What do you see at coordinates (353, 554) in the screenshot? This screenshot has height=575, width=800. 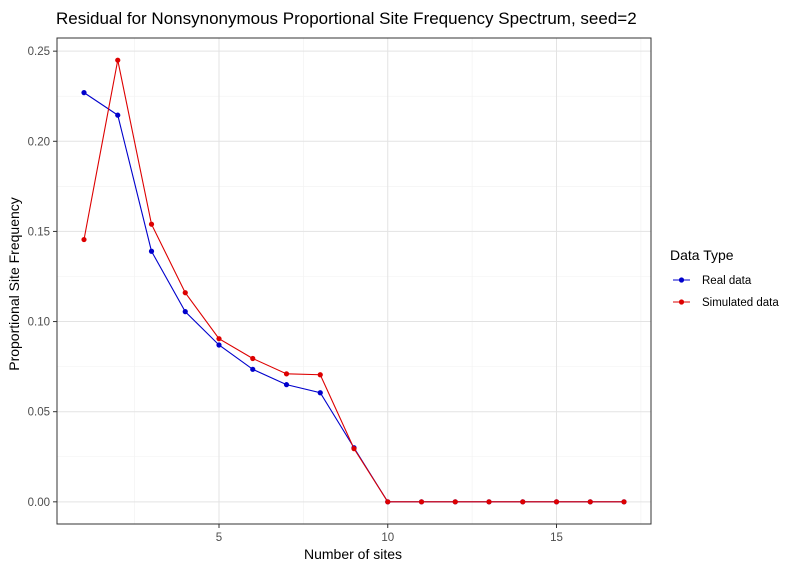 I see `x-axis-title: Number of sites` at bounding box center [353, 554].